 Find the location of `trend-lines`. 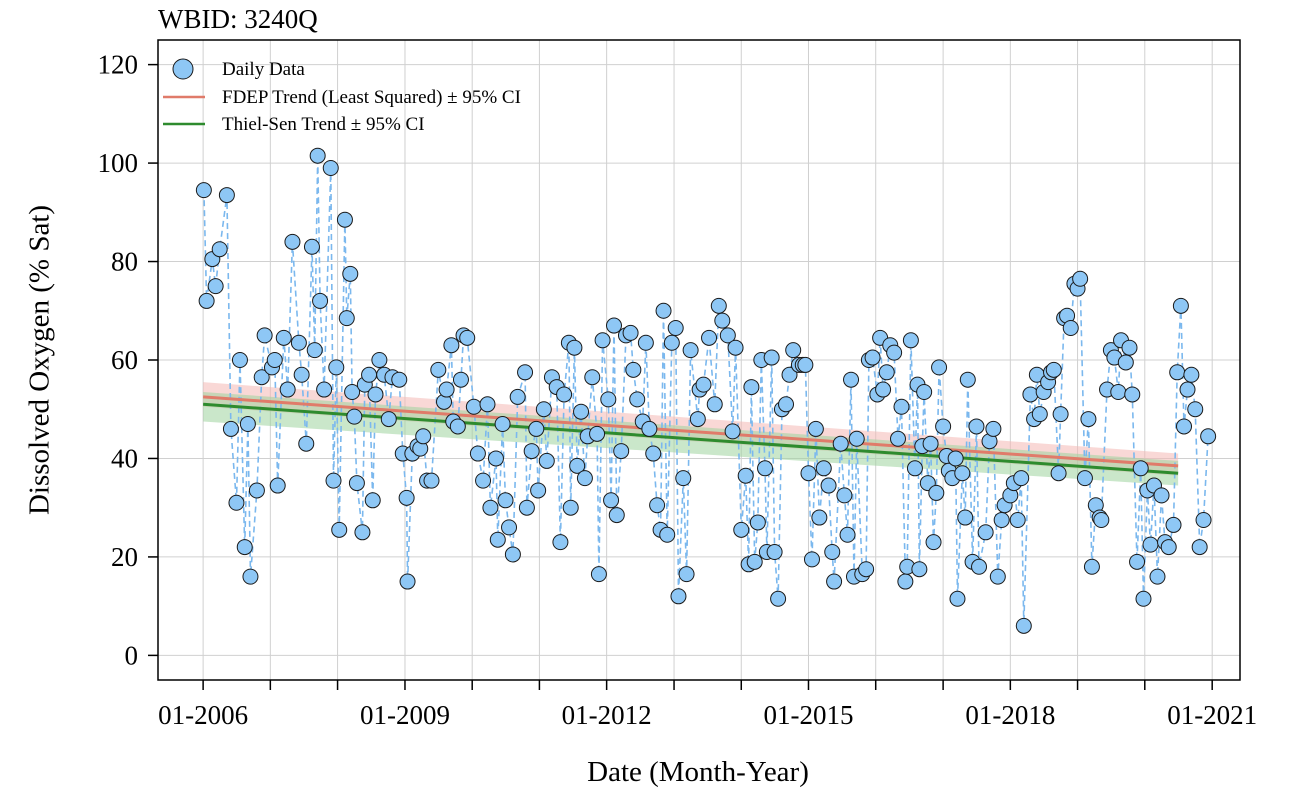

trend-lines is located at coordinates (691, 435).